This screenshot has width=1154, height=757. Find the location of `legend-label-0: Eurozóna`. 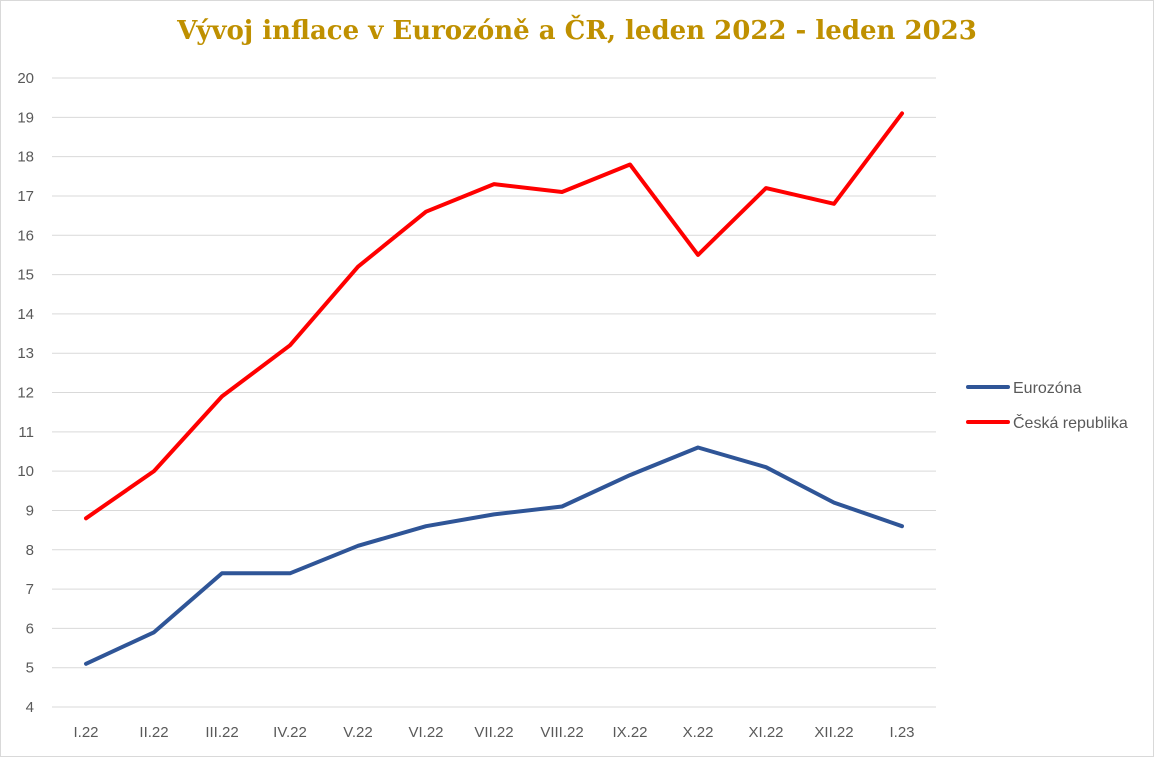

legend-label-0: Eurozóna is located at coordinates (1047, 388).